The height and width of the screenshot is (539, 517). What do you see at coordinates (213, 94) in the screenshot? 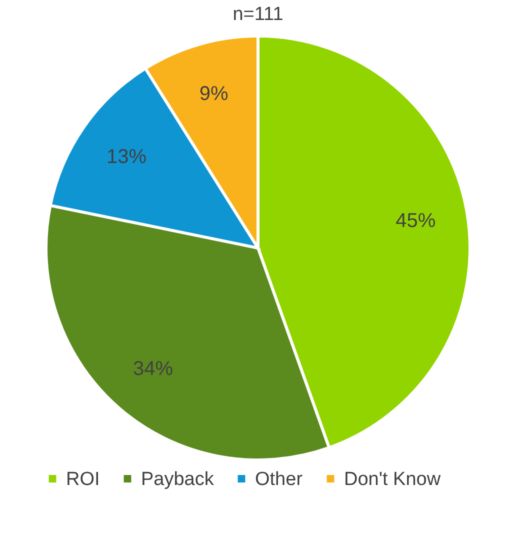
I see `data-label: 9%` at bounding box center [213, 94].